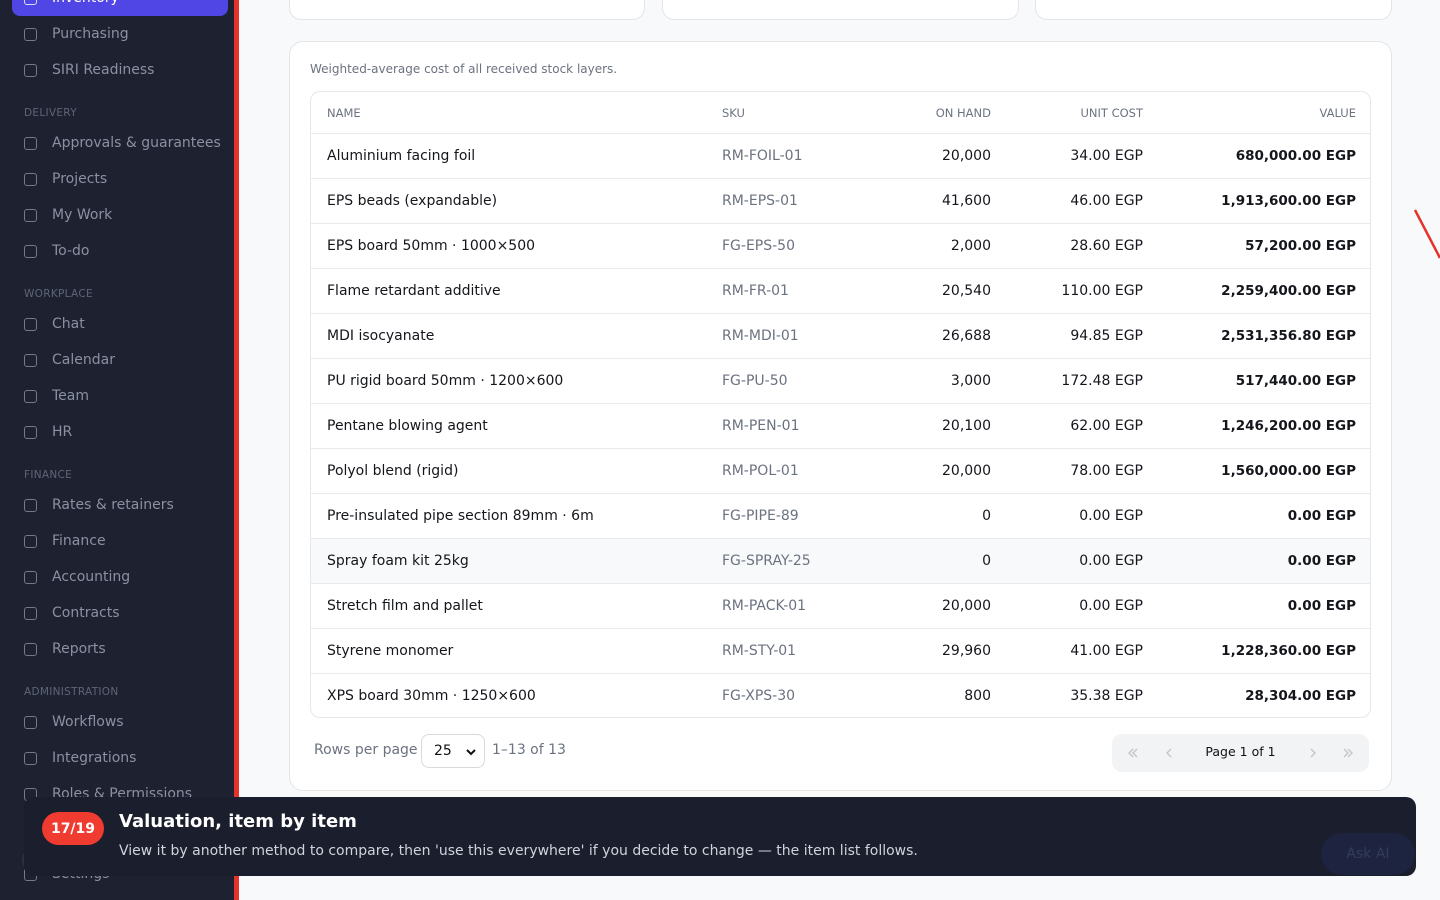 This screenshot has width=1440, height=900. What do you see at coordinates (1313, 753) in the screenshot?
I see `next-page` at bounding box center [1313, 753].